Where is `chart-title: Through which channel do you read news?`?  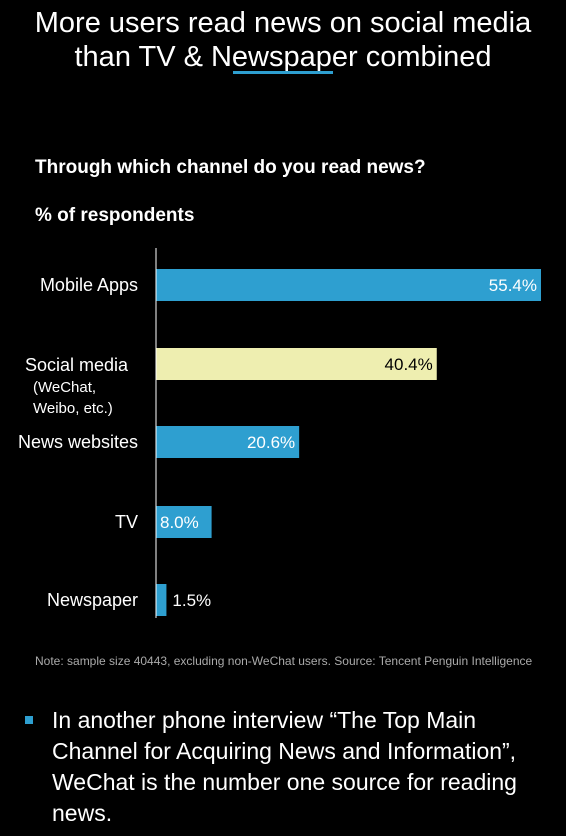 chart-title: Through which channel do you read news? is located at coordinates (230, 167).